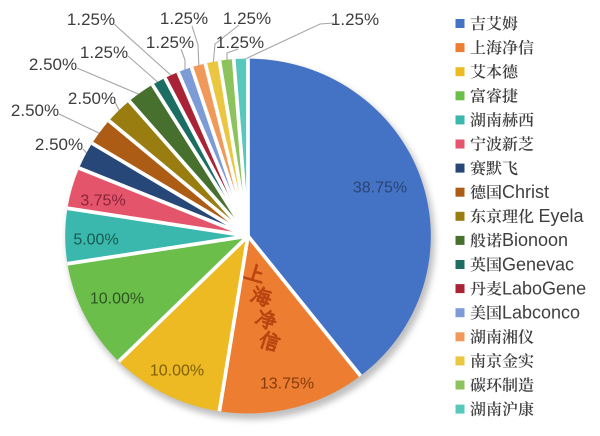 This screenshot has height=436, width=600. Describe the element at coordinates (95, 240) in the screenshot. I see `svg-text: 5.00%` at that location.